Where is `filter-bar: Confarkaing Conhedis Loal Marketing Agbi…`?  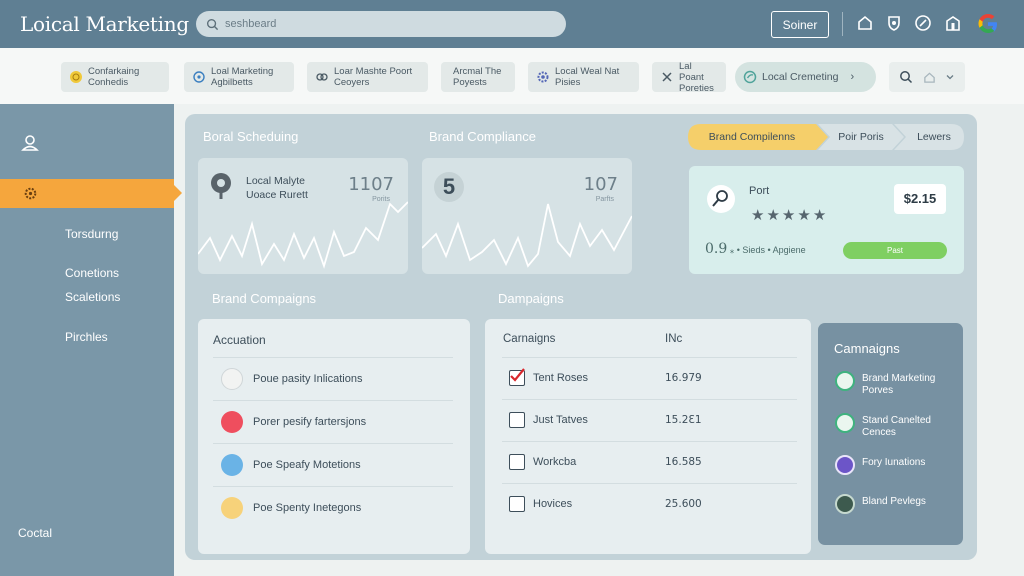
filter-bar: Confarkaing Conhedis Loal Marketing Agbi… is located at coordinates (512, 76).